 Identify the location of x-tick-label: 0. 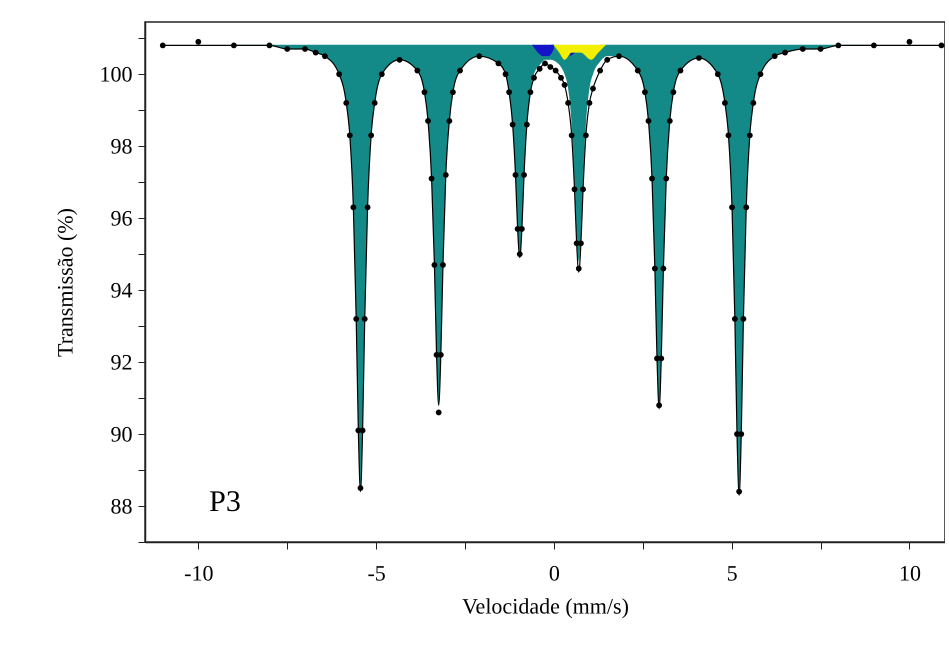
(554, 573).